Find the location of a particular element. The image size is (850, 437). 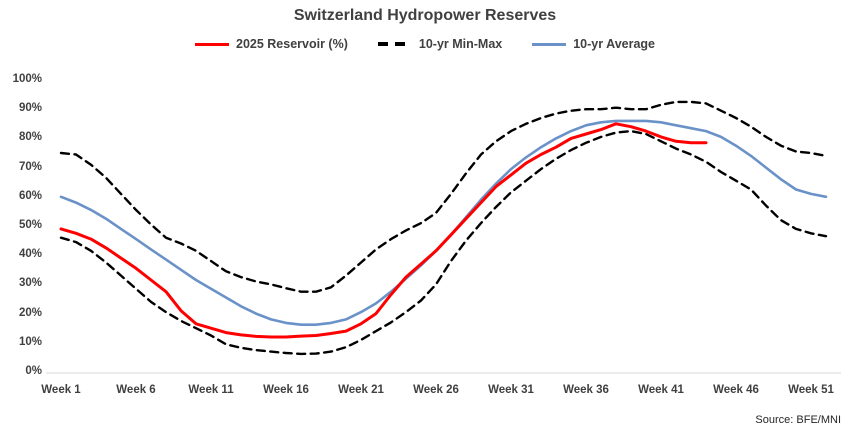

red-line-swatch is located at coordinates (212, 44).